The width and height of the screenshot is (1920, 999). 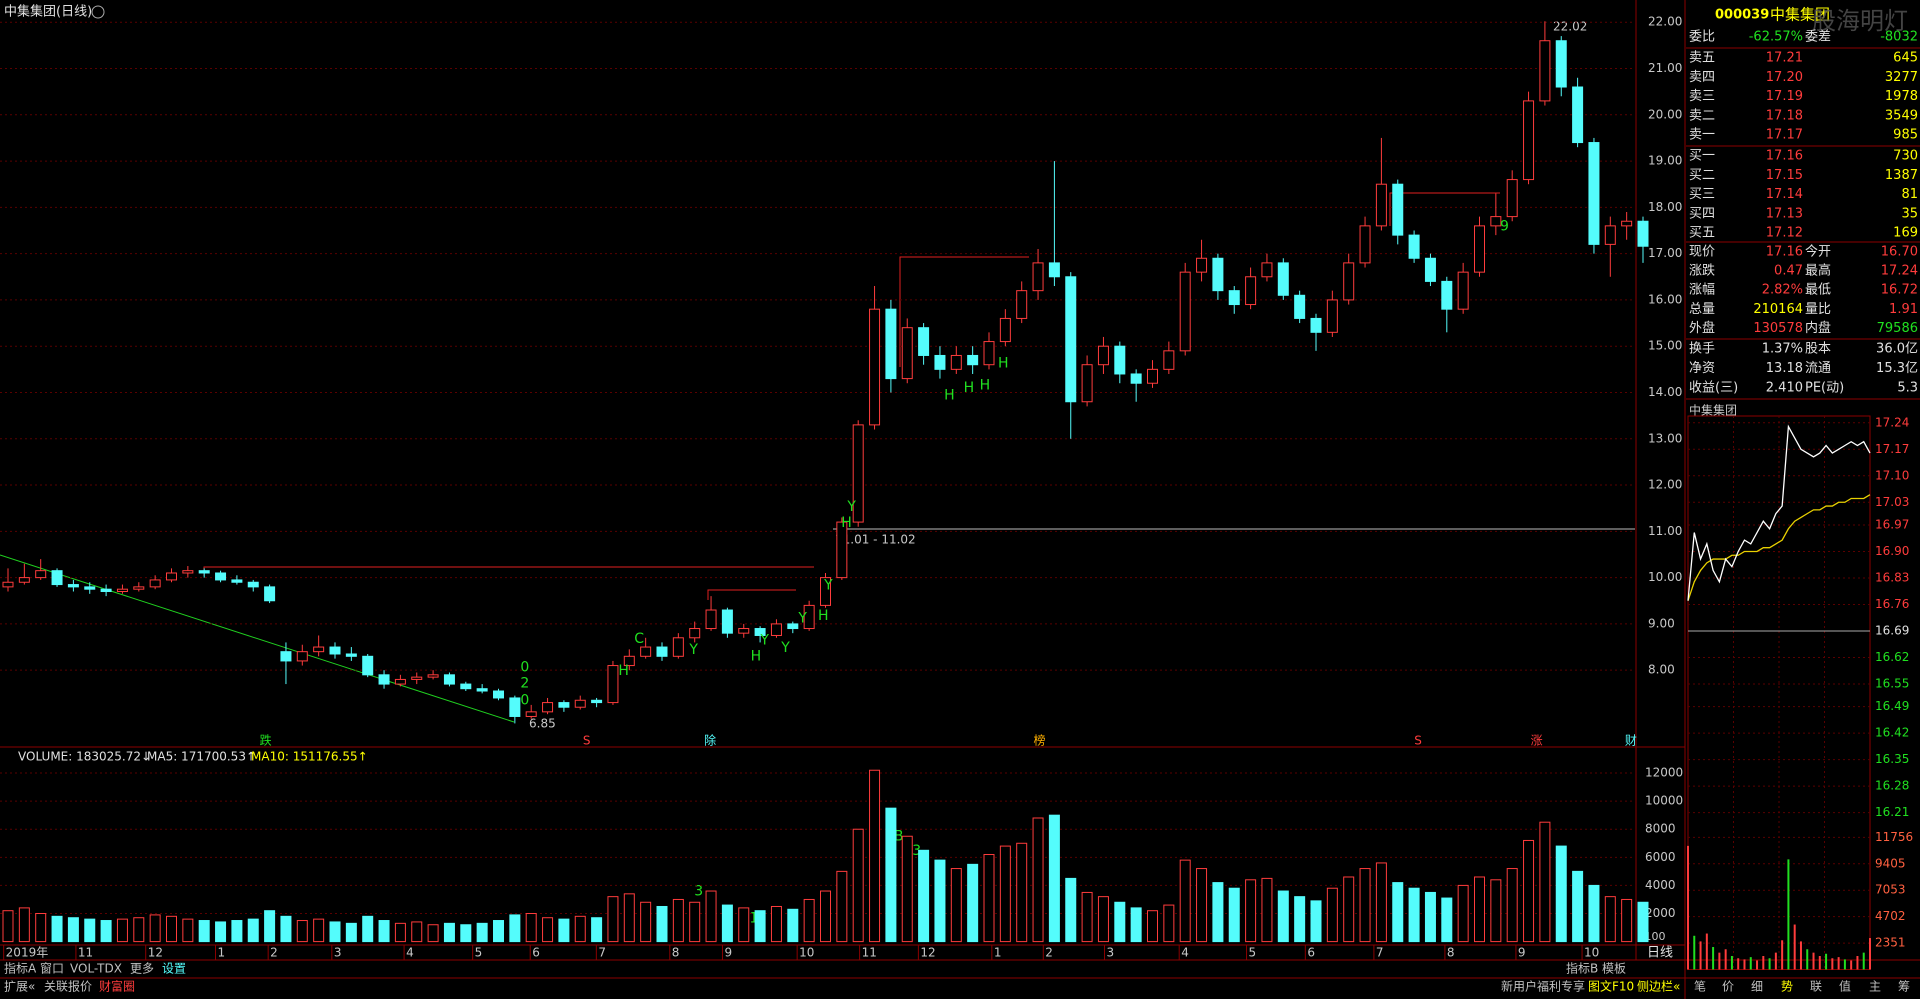 What do you see at coordinates (1702, 58) in the screenshot?
I see `quote-cell: 卖五` at bounding box center [1702, 58].